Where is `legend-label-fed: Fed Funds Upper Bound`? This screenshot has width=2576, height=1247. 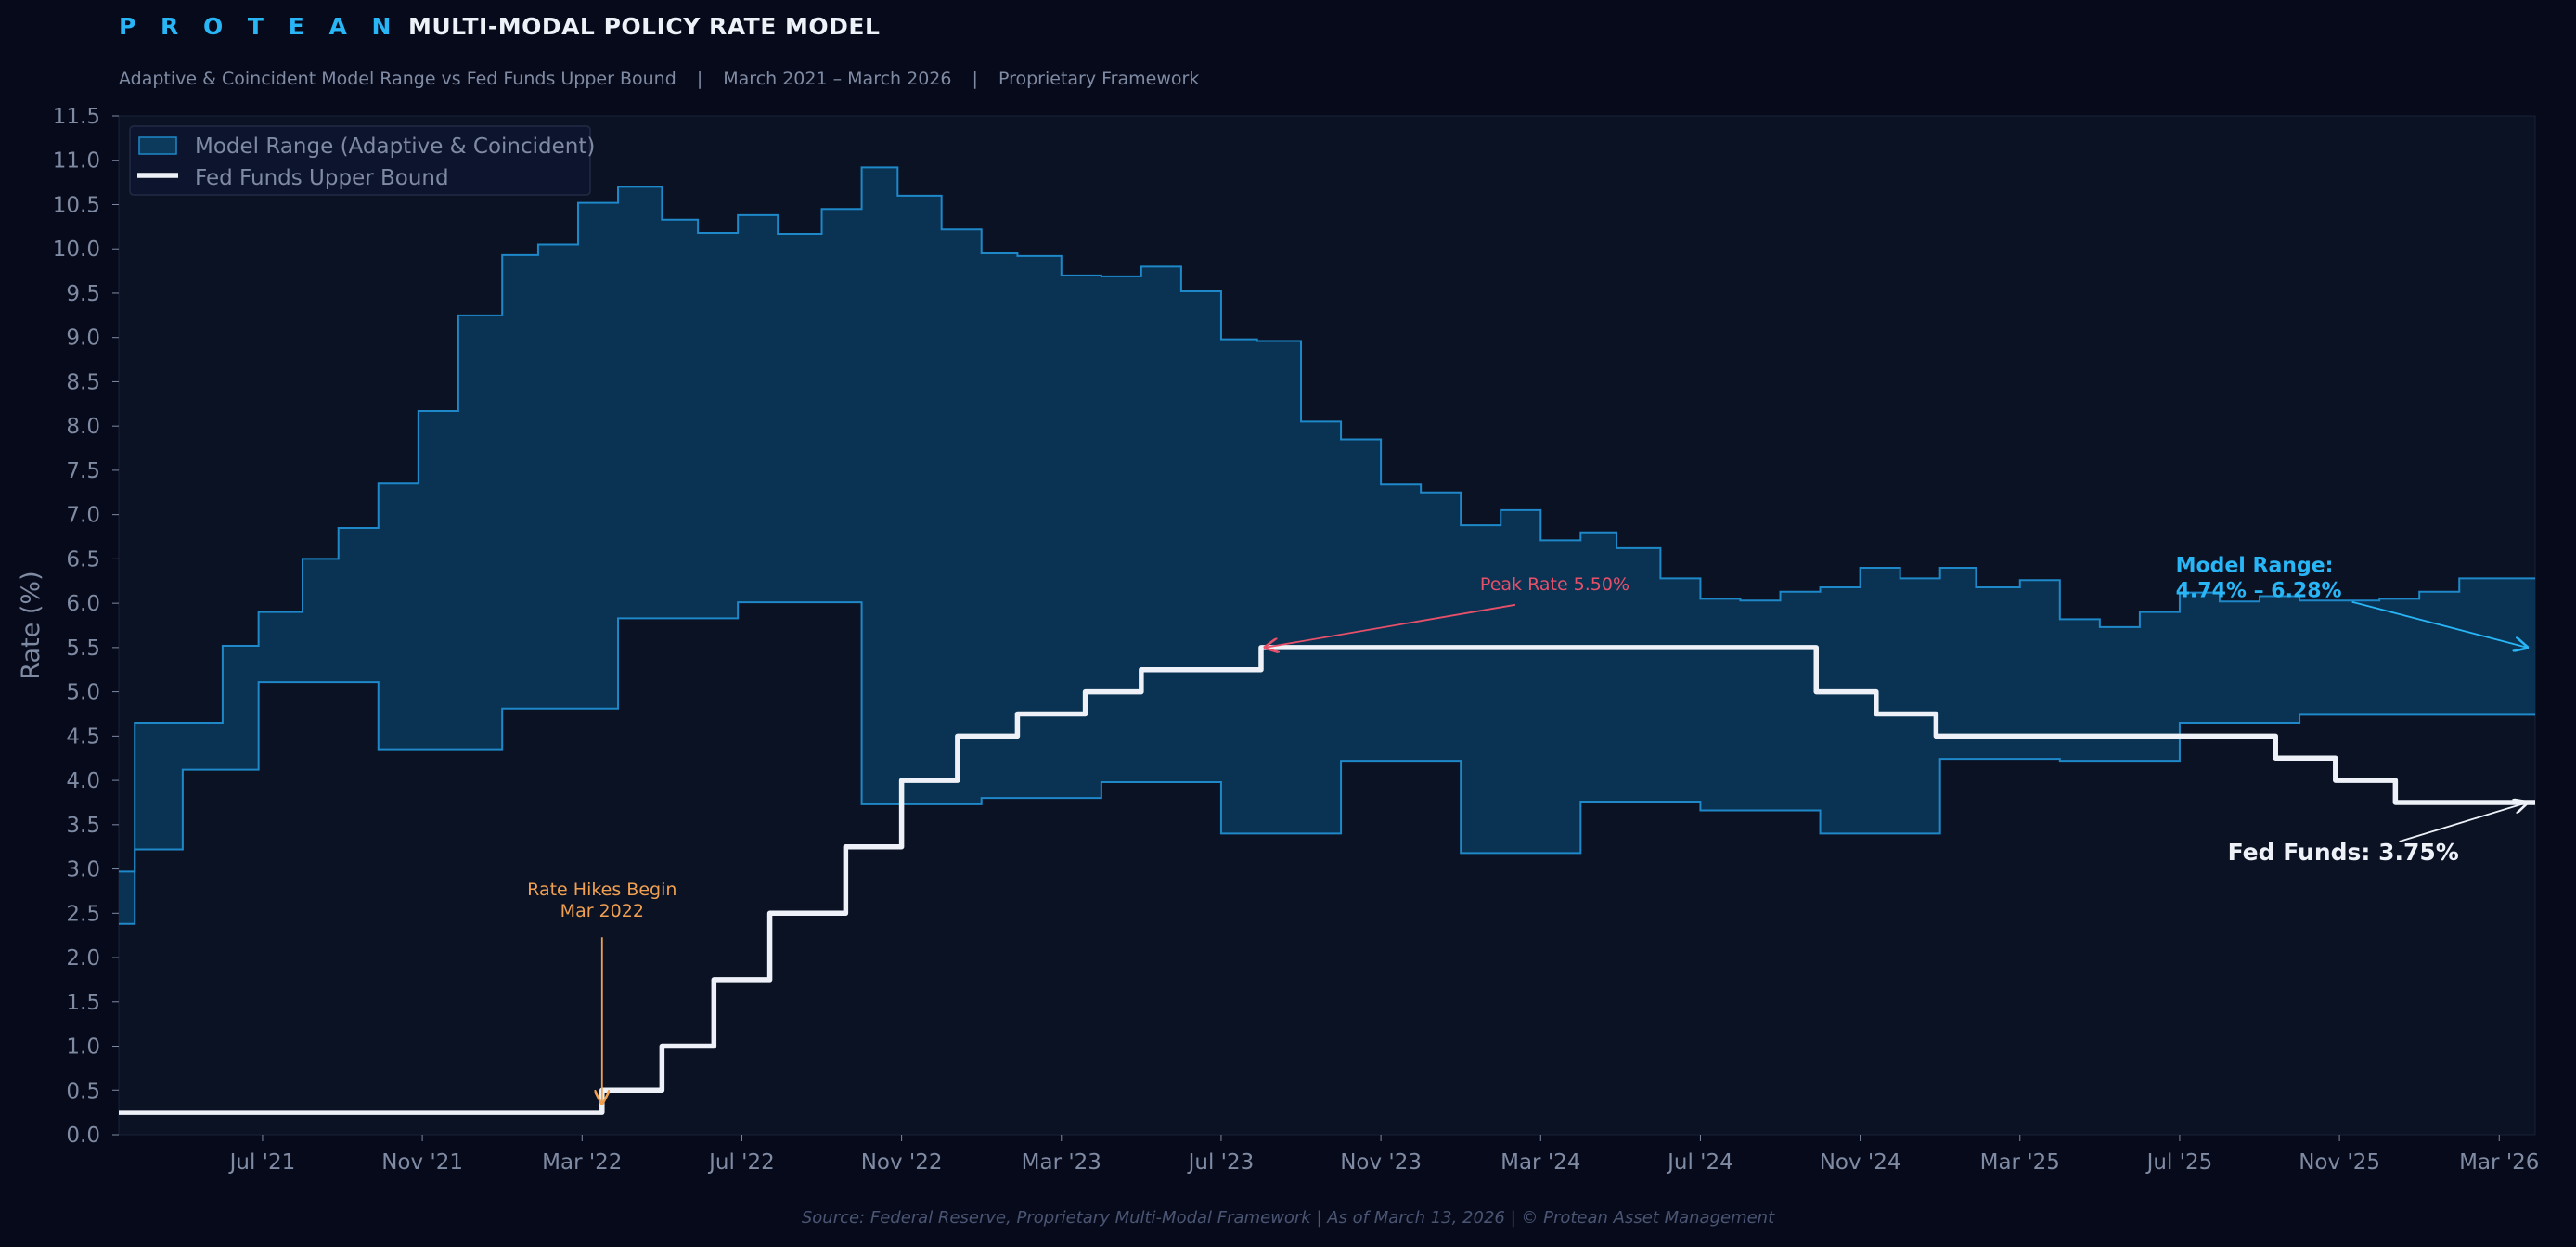
legend-label-fed: Fed Funds Upper Bound is located at coordinates (322, 178).